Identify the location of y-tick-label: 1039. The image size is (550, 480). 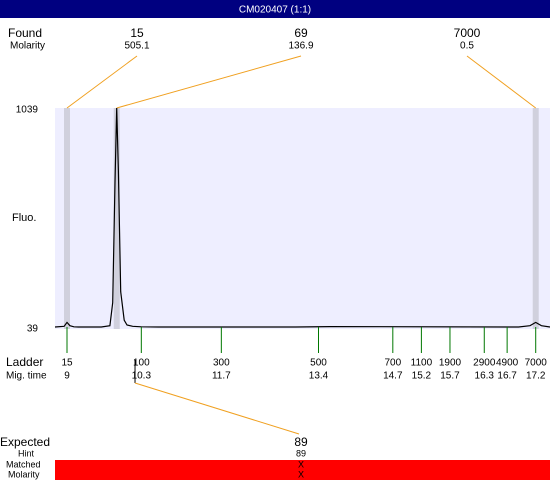
(27, 110).